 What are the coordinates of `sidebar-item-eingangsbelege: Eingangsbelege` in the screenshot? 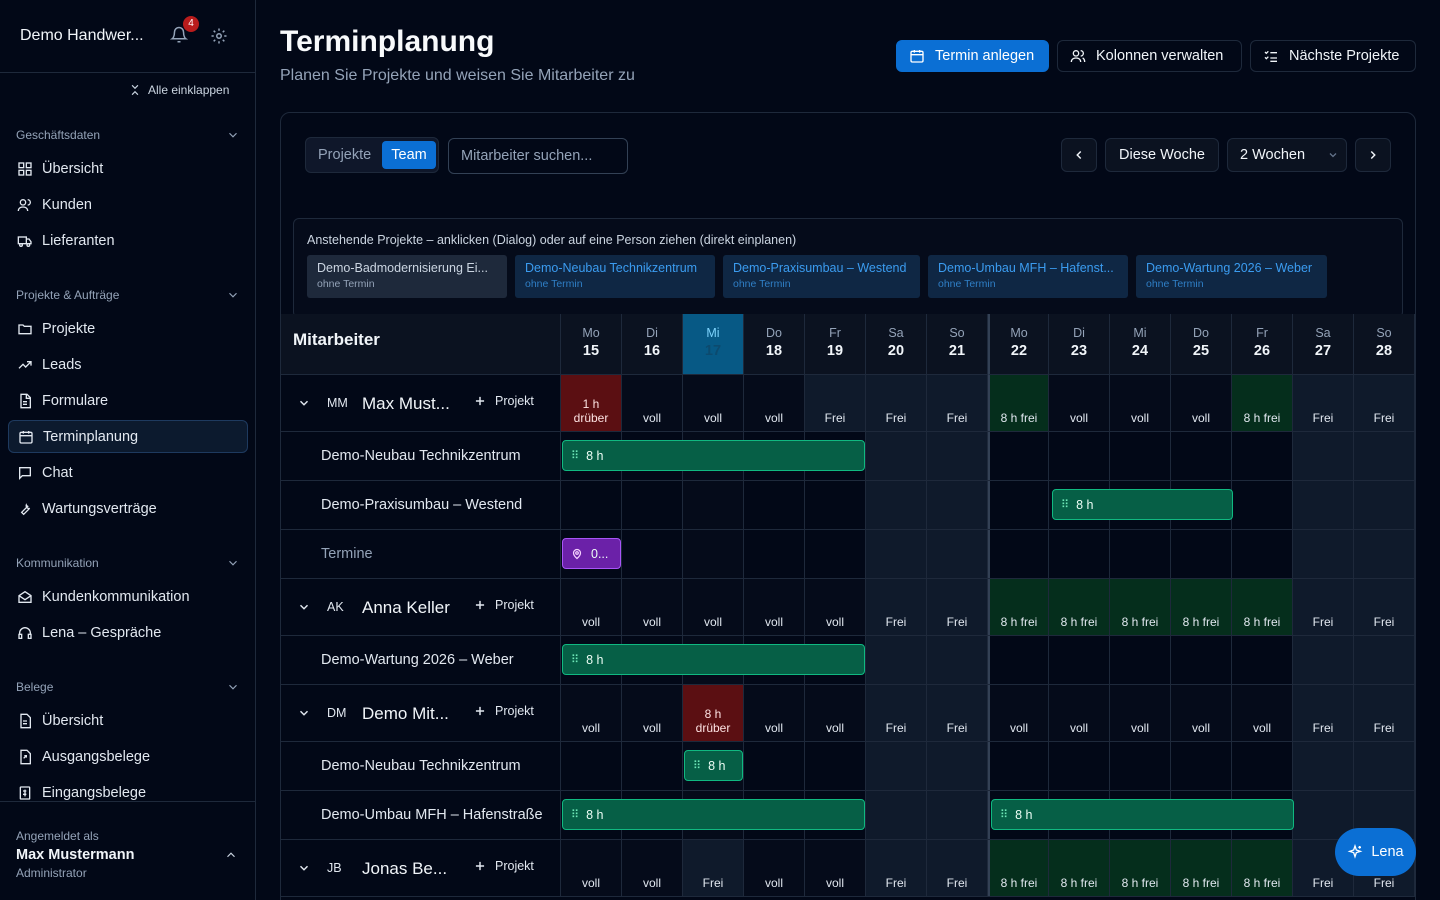 It's located at (128, 792).